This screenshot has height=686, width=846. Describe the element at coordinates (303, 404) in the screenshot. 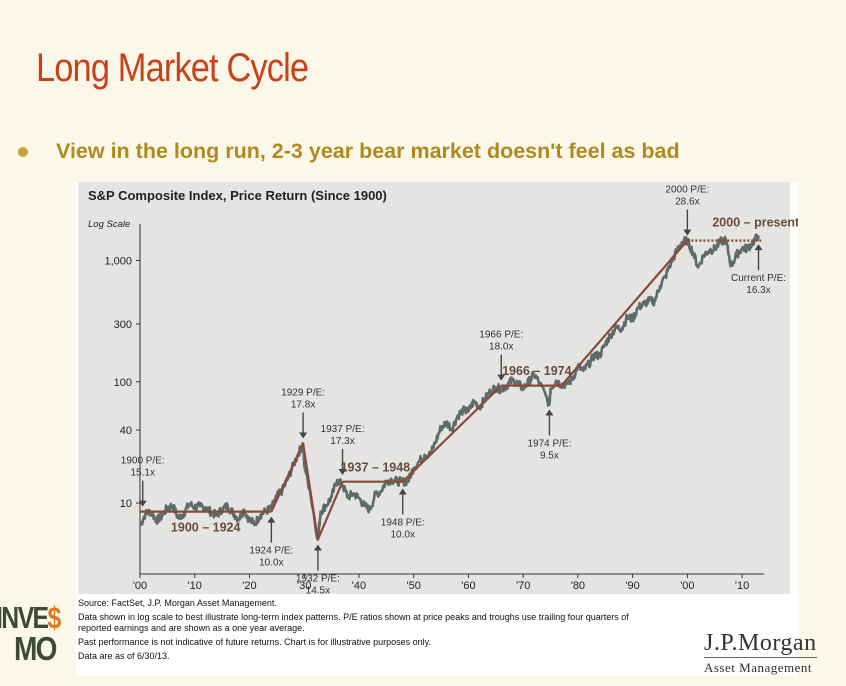

I see `annotation-label: 17.8x` at that location.